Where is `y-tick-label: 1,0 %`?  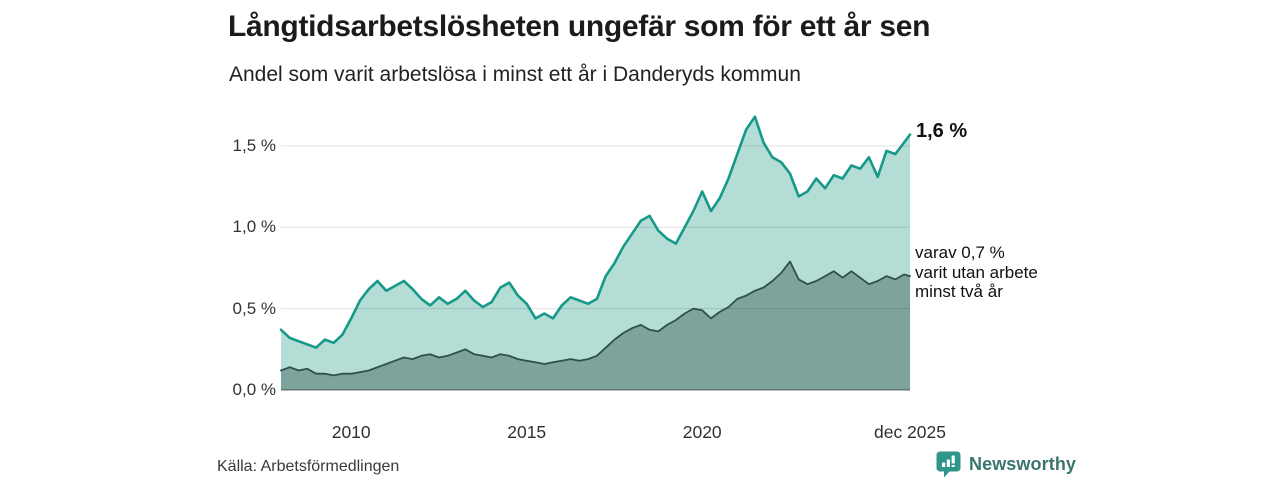
y-tick-label: 1,0 % is located at coordinates (254, 227).